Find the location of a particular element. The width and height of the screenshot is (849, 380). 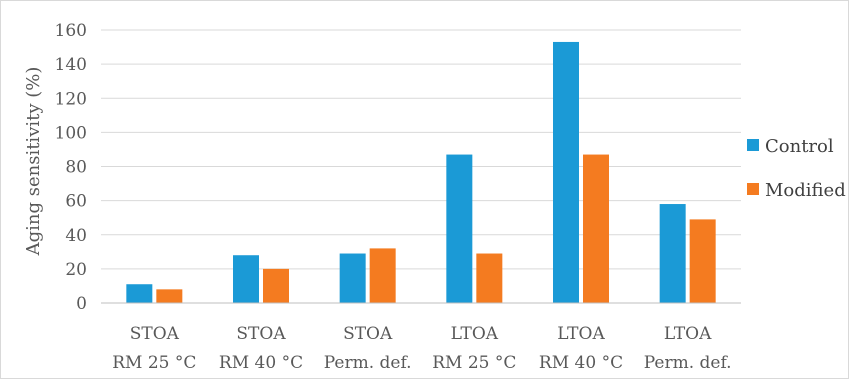

y-tick-label: 120 is located at coordinates (71, 99).